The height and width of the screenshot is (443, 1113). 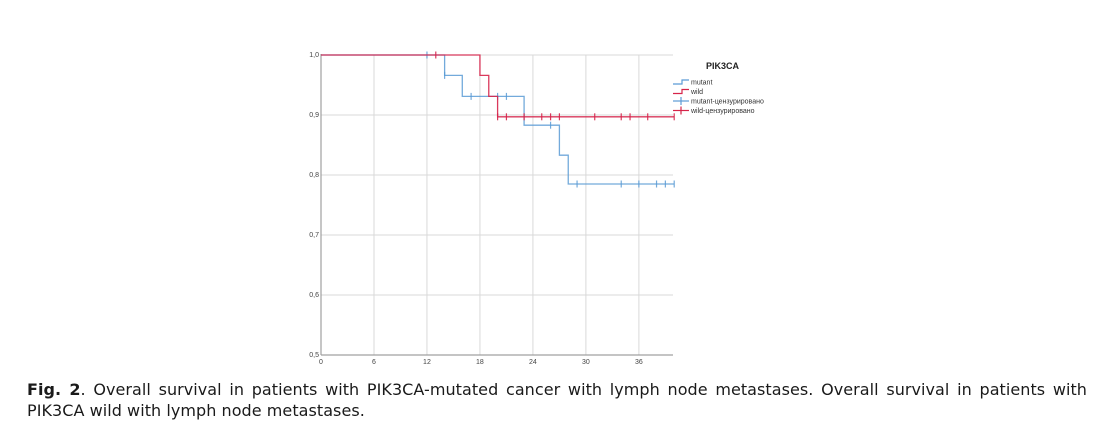 I want to click on y-tick-label: 0,9, so click(x=314, y=115).